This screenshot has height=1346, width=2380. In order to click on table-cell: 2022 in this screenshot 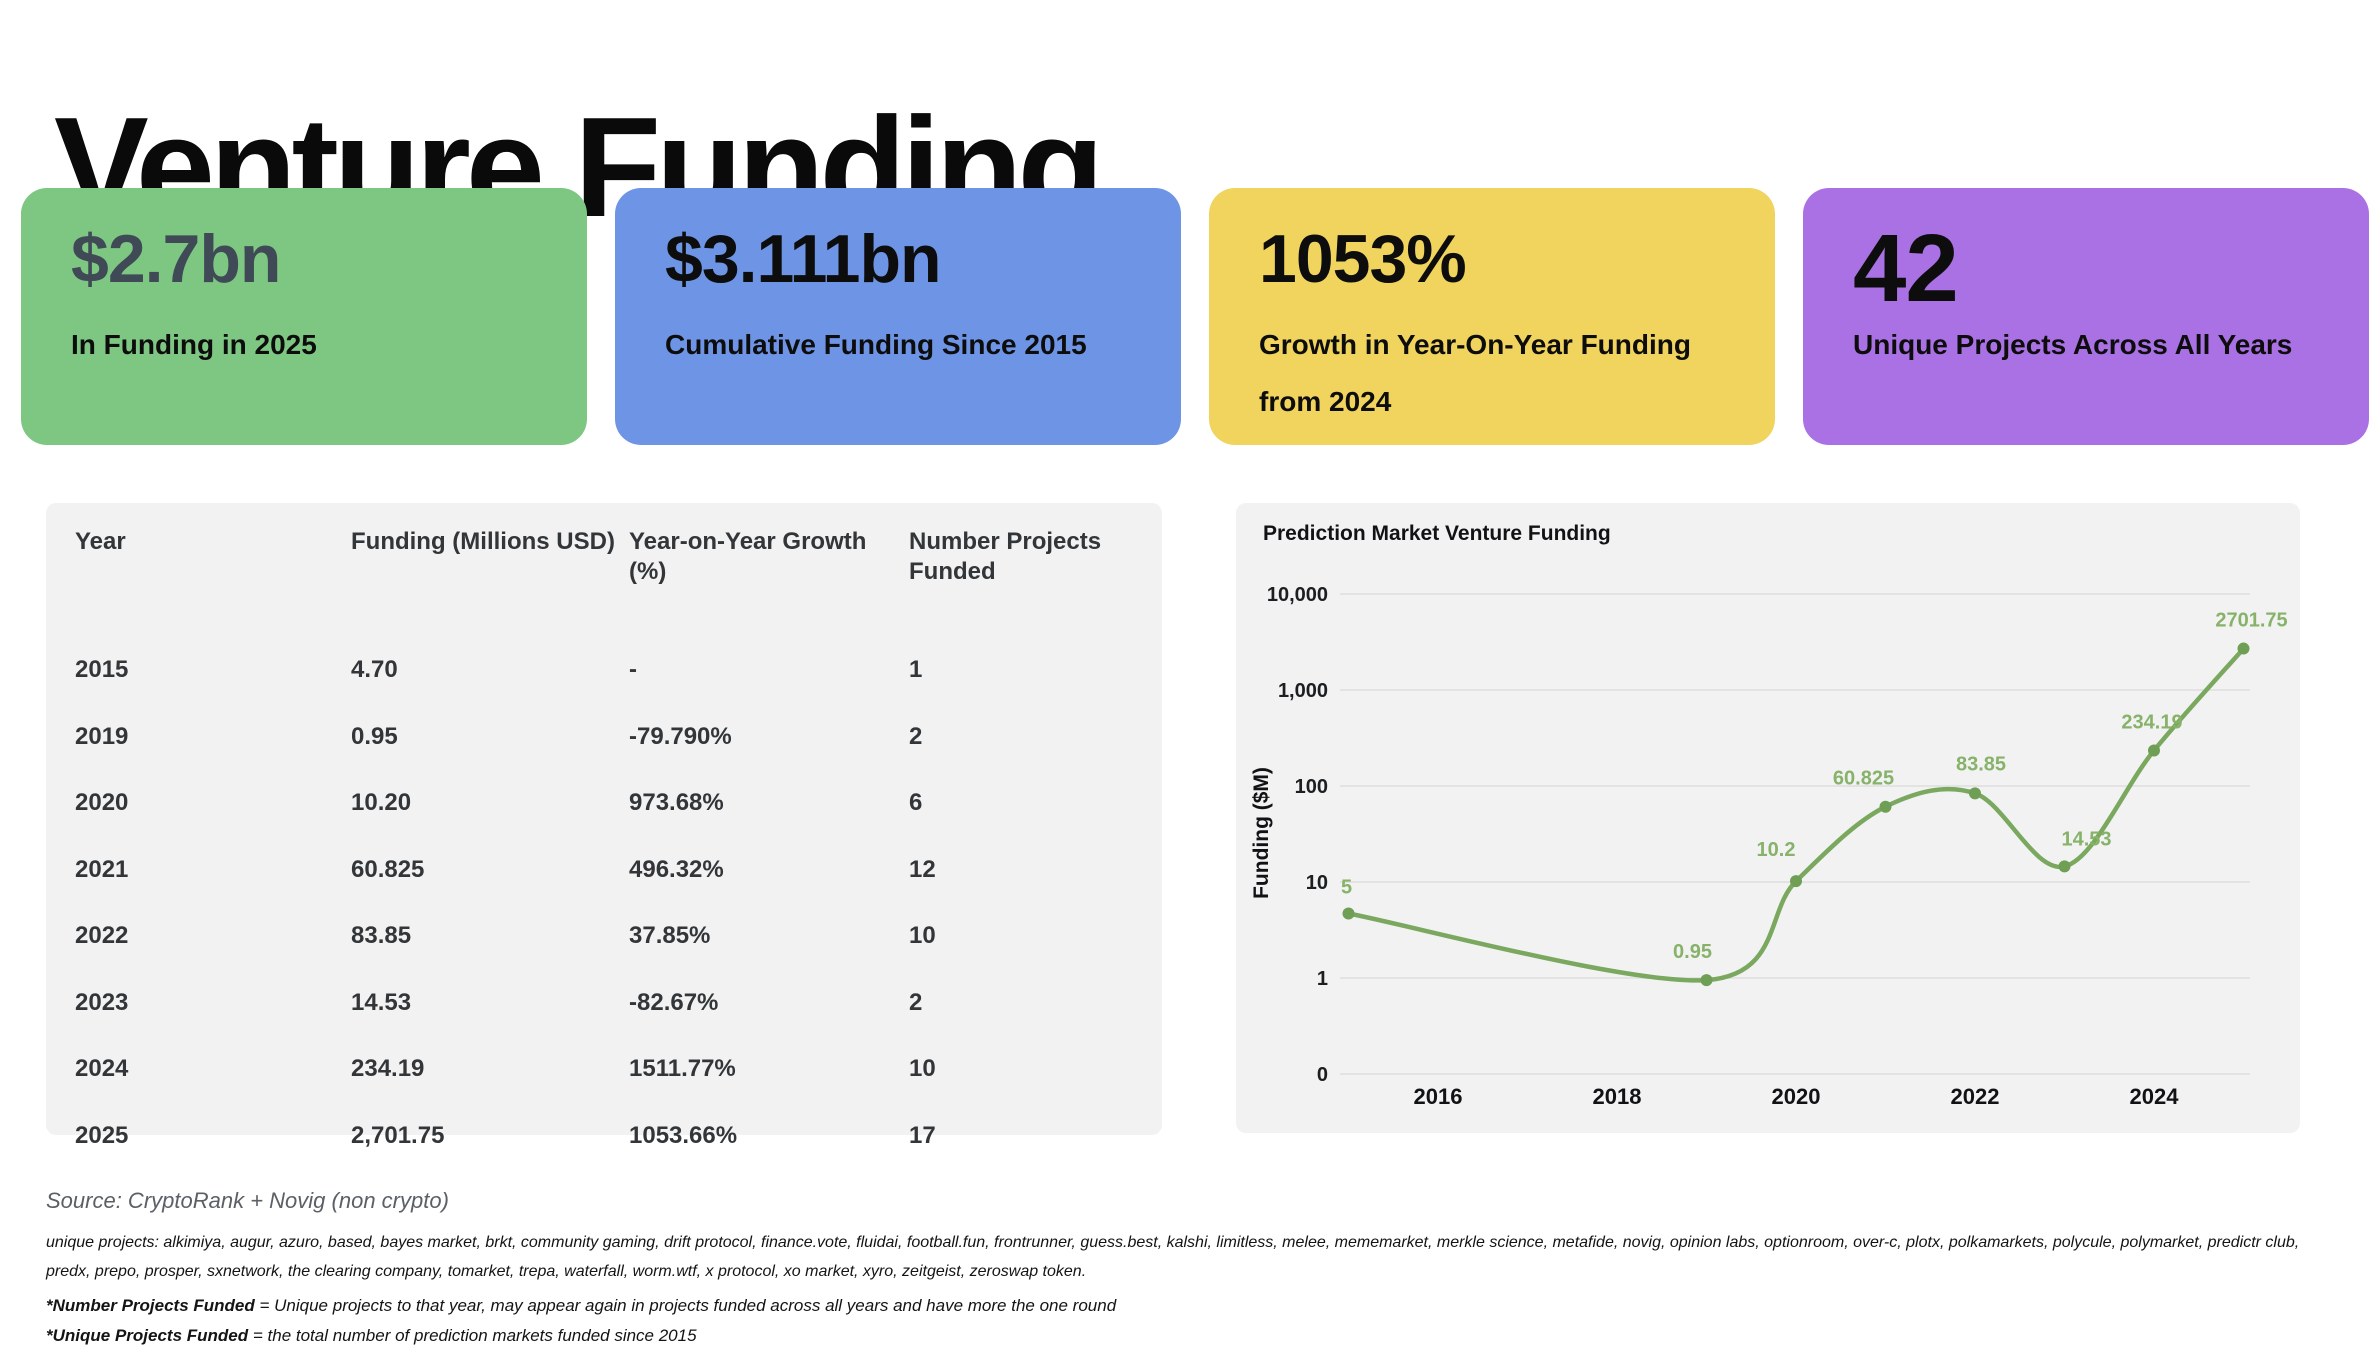, I will do `click(102, 936)`.